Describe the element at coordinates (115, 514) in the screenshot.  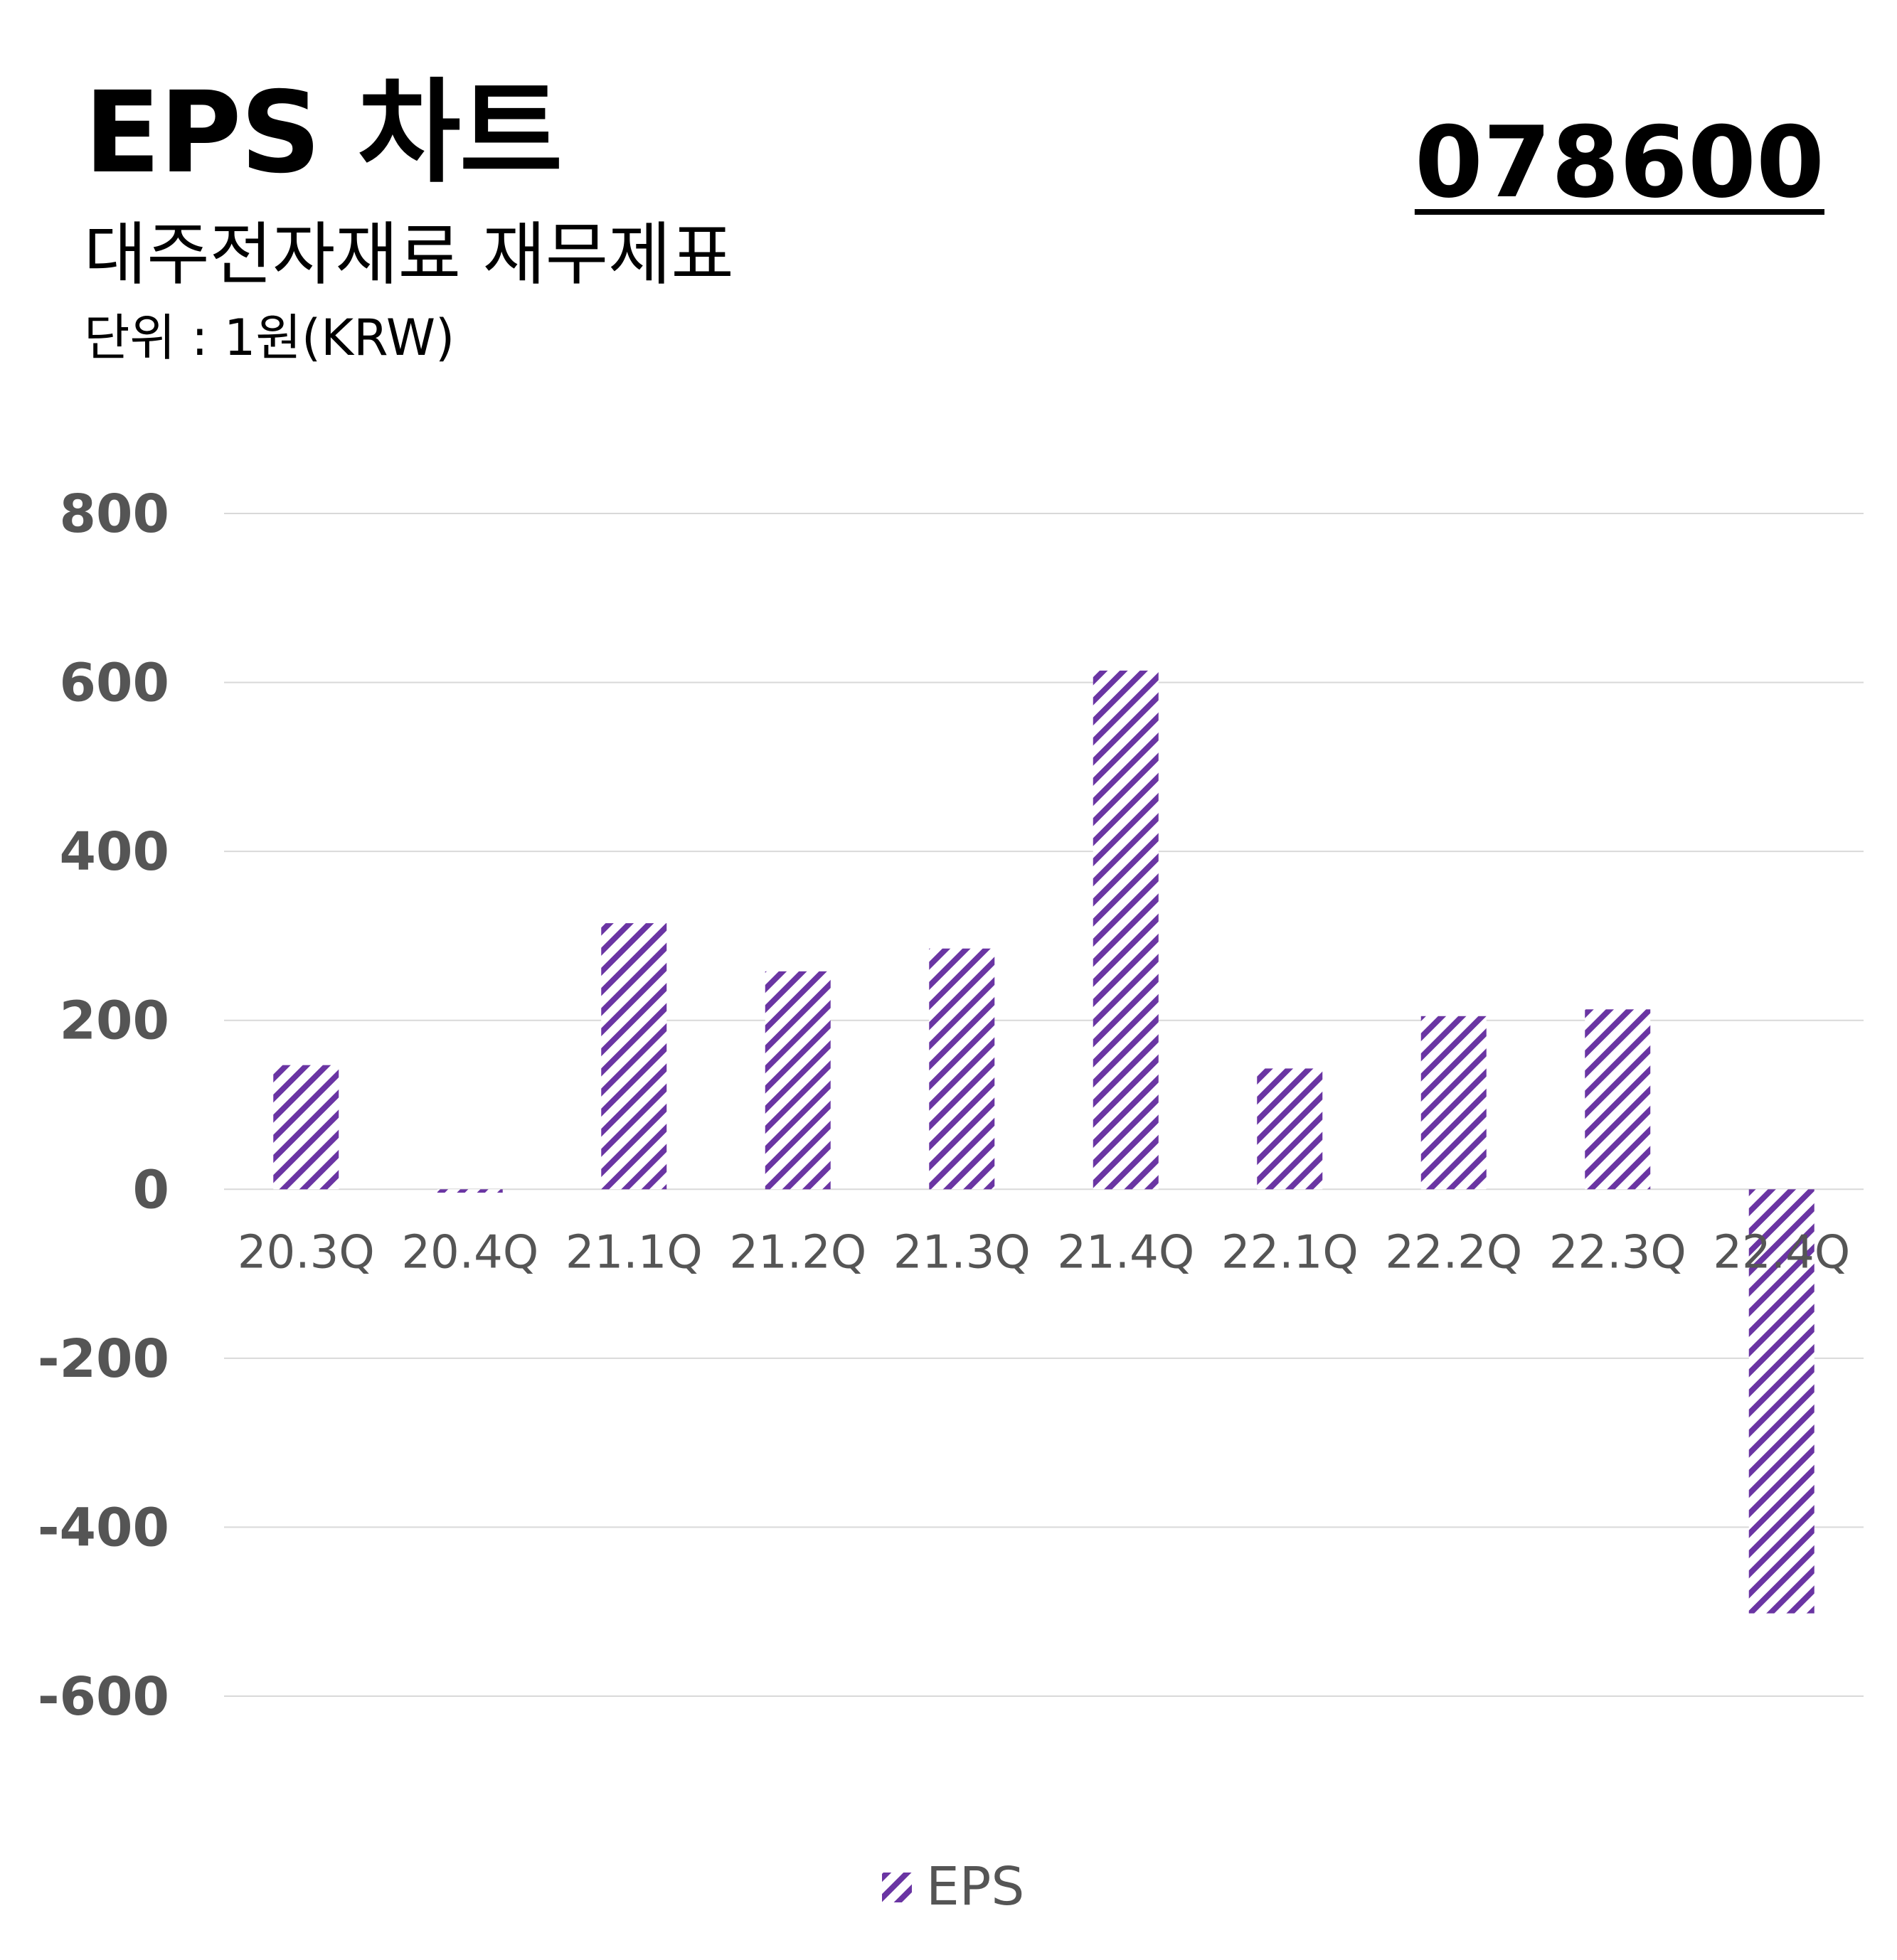
I see `y-tick-label: 800` at that location.